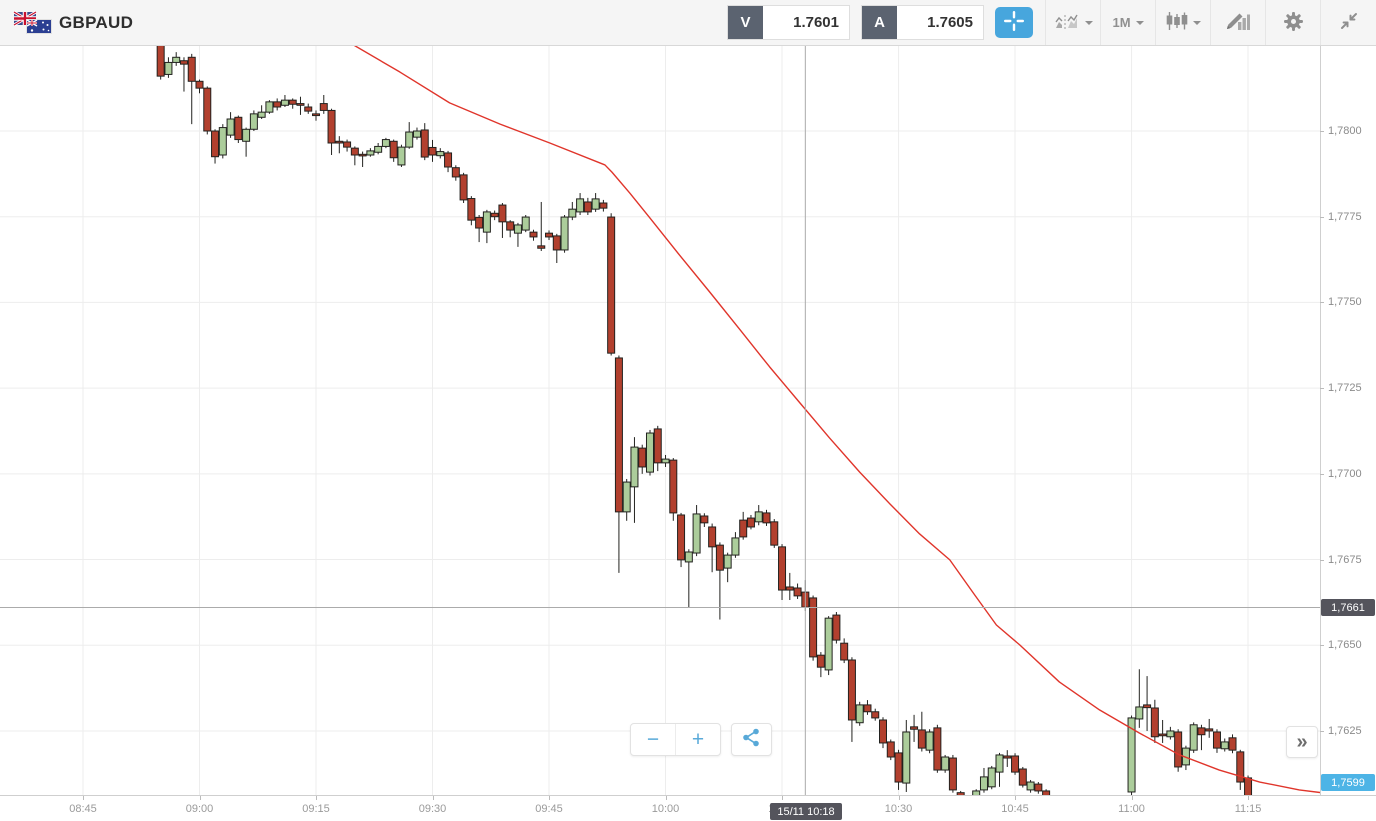 Image resolution: width=1376 pixels, height=821 pixels. I want to click on collapse-button, so click(1348, 22).